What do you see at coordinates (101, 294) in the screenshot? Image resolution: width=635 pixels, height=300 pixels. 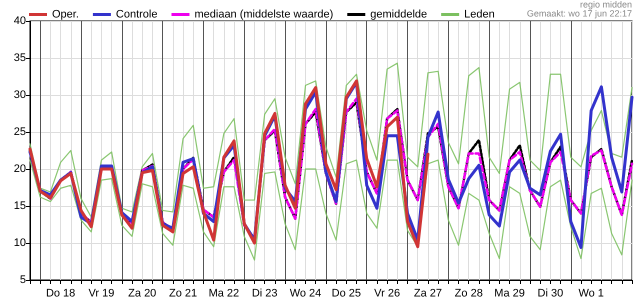 I see `x-tick-label: Vr 19` at bounding box center [101, 294].